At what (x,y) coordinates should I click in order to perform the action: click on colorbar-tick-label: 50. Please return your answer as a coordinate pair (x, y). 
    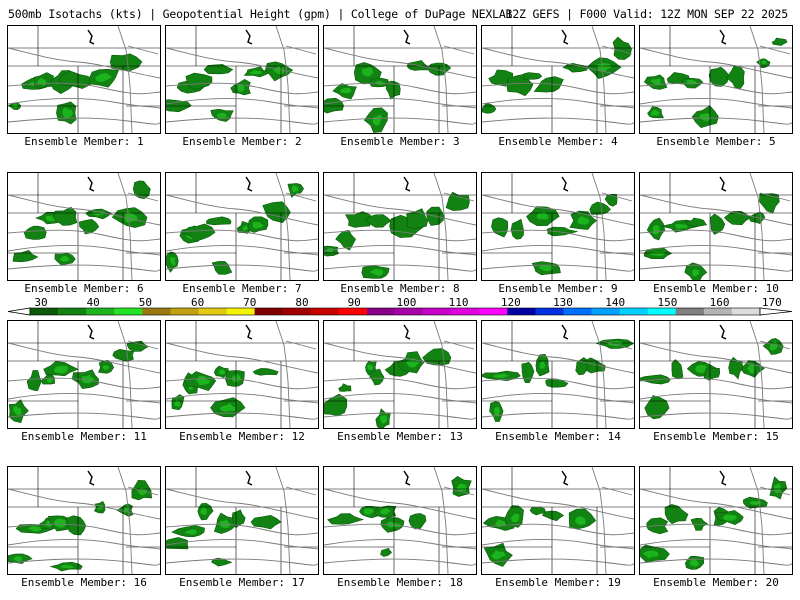
    Looking at the image, I should click on (145, 302).